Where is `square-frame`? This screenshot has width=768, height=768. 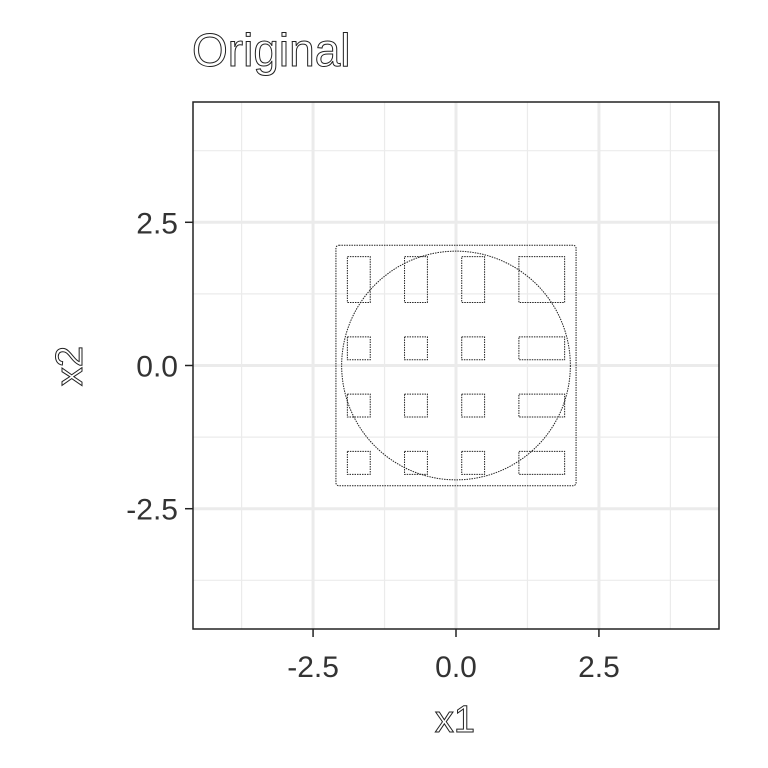
square-frame is located at coordinates (456, 365).